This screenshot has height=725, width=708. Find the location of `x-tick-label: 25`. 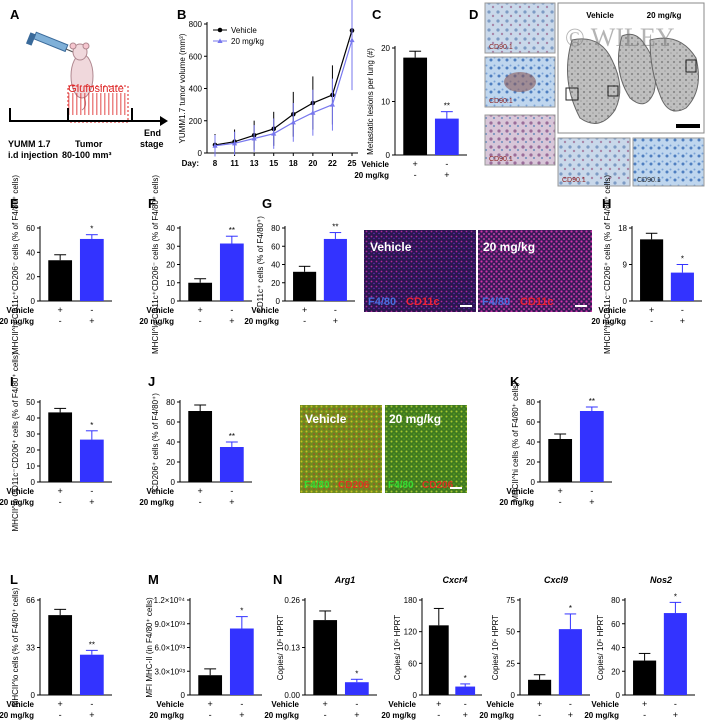

x-tick-label: 25 is located at coordinates (352, 163).